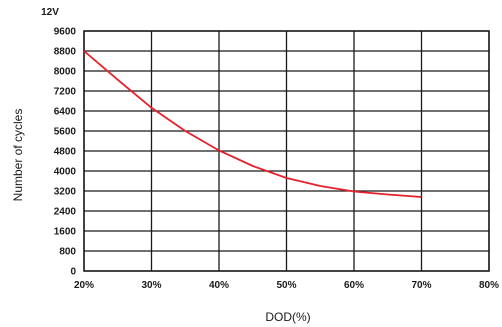 This screenshot has width=502, height=327. I want to click on x-tick-label: 40%, so click(219, 285).